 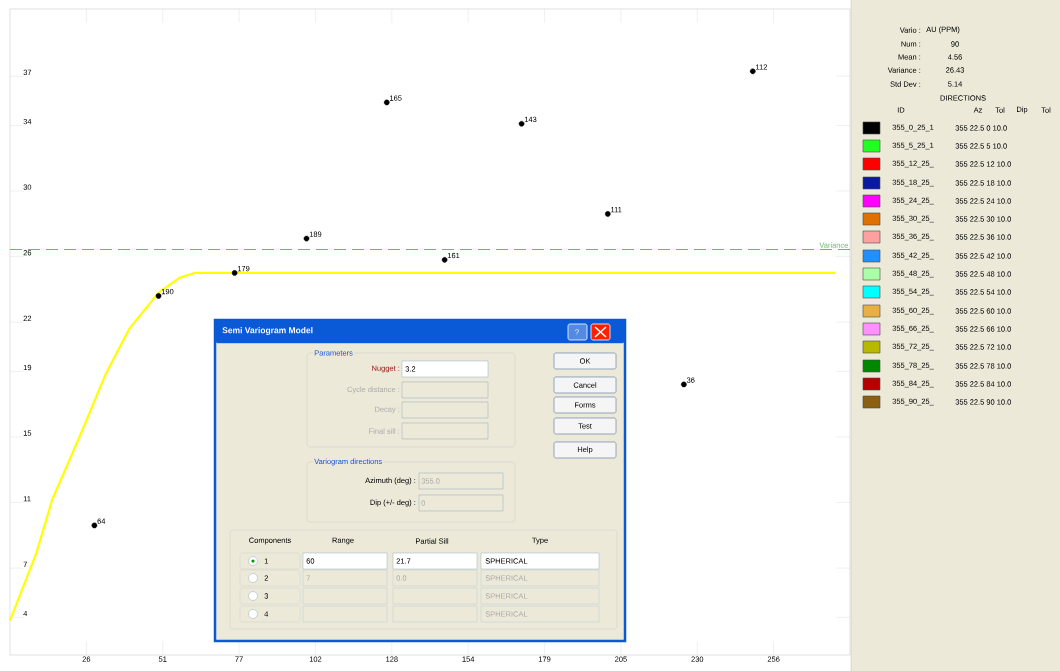 I want to click on annotation: Semi Variogram Model, so click(x=267, y=331).